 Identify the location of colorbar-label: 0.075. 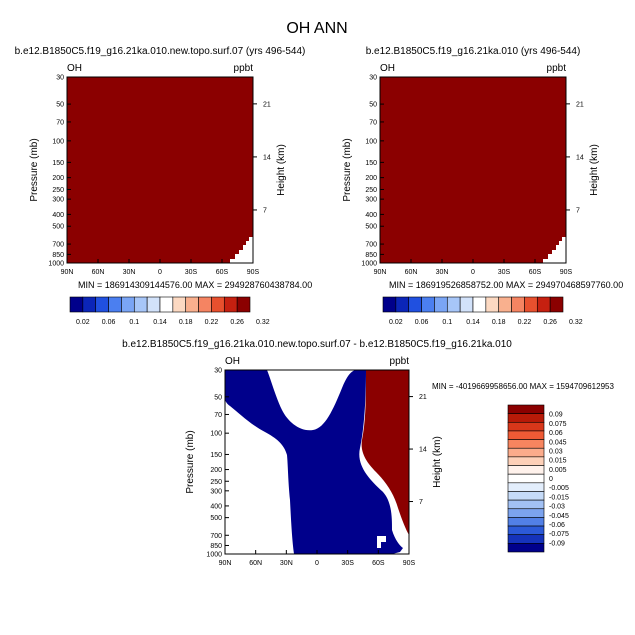
(558, 424).